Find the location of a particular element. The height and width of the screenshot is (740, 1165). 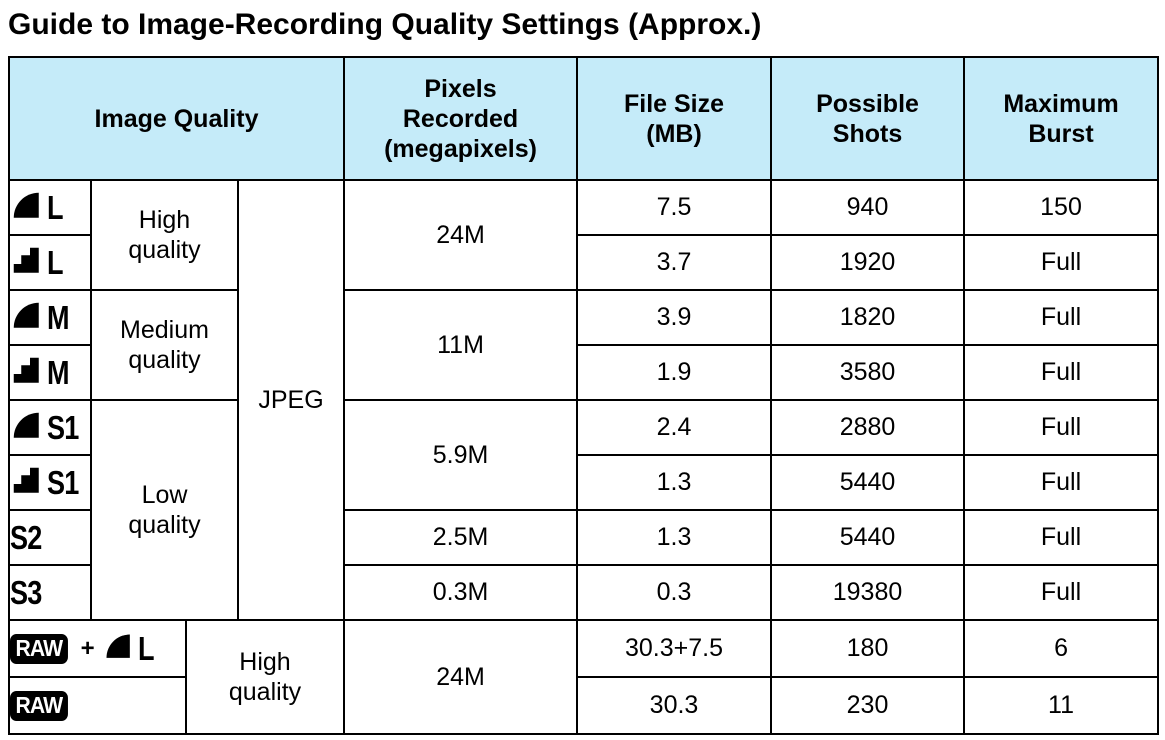

cell-quality-normal-M: M is located at coordinates (50, 372).